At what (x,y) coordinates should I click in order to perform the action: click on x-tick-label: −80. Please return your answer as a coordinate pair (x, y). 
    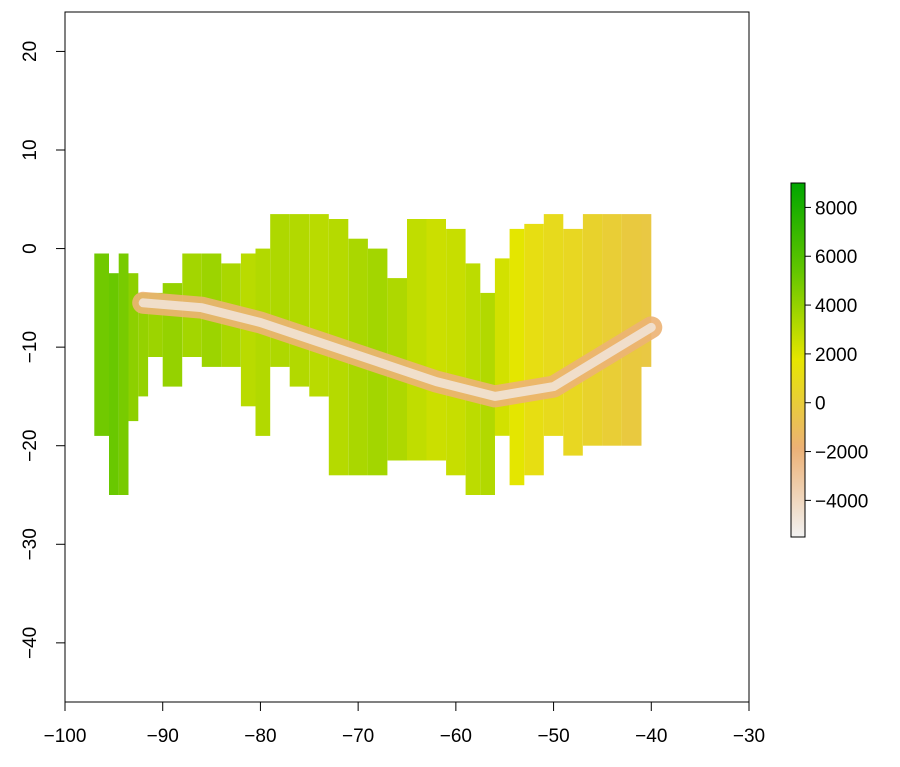
    Looking at the image, I should click on (260, 736).